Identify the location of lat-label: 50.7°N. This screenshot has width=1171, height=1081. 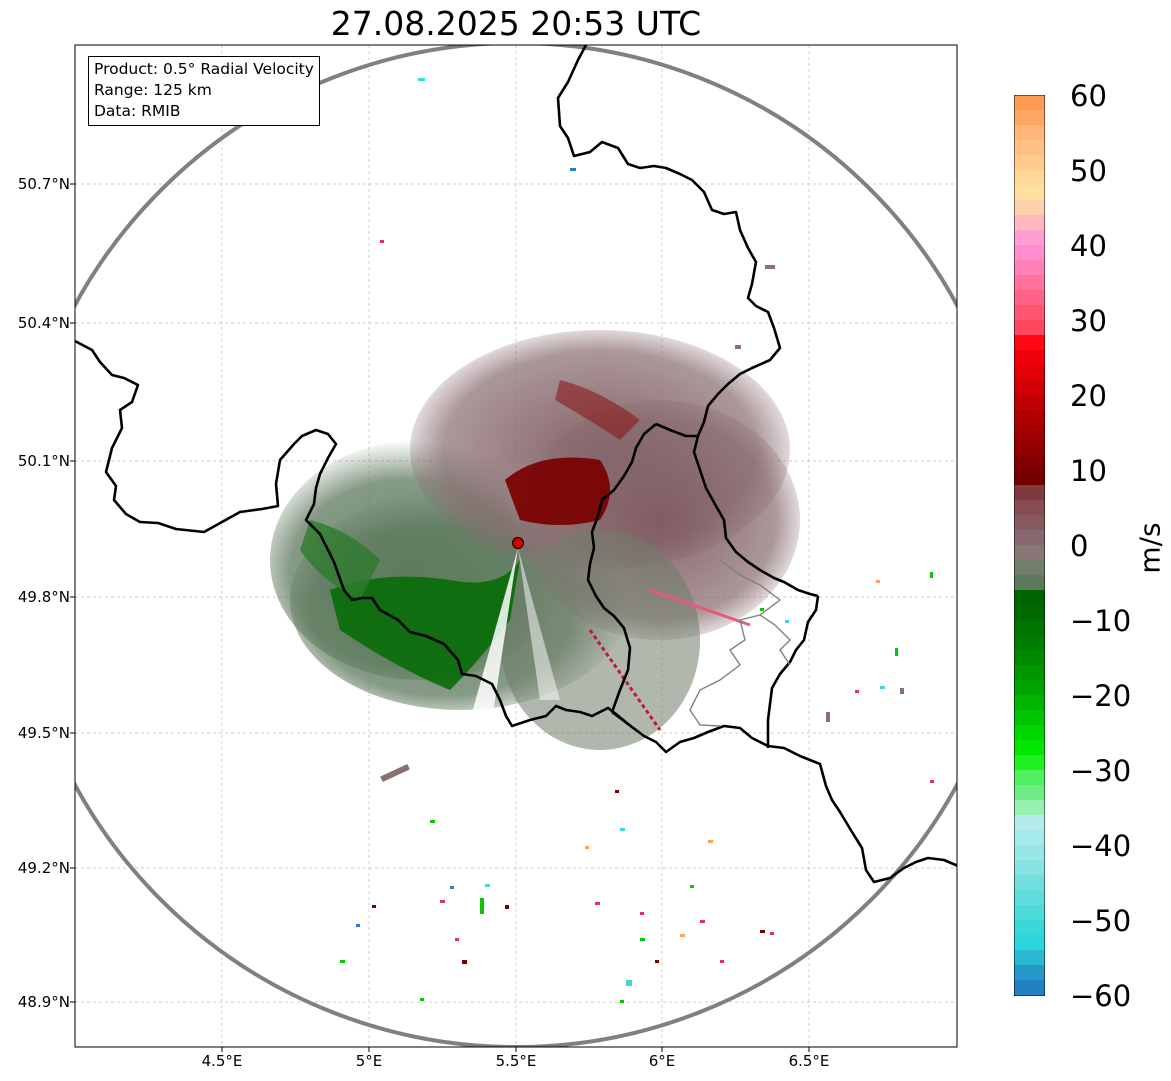
(43, 184).